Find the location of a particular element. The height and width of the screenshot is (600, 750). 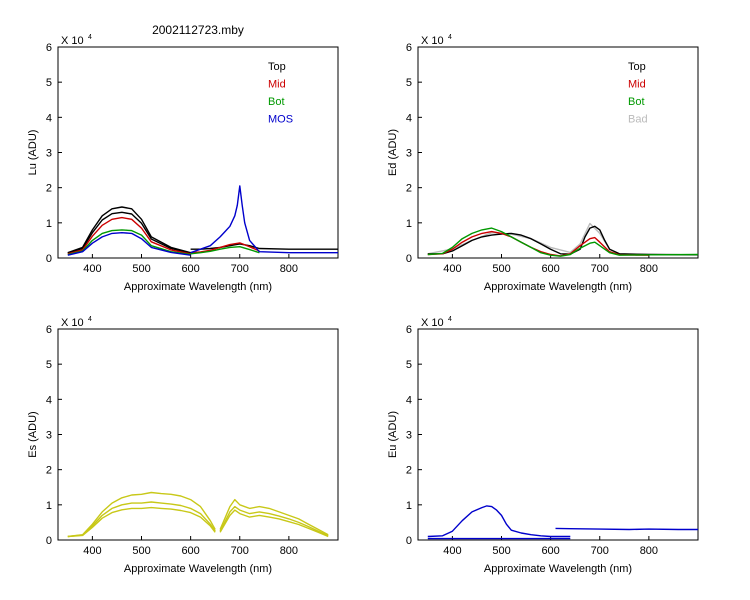

ed-x-tick-label: 400 is located at coordinates (452, 269).